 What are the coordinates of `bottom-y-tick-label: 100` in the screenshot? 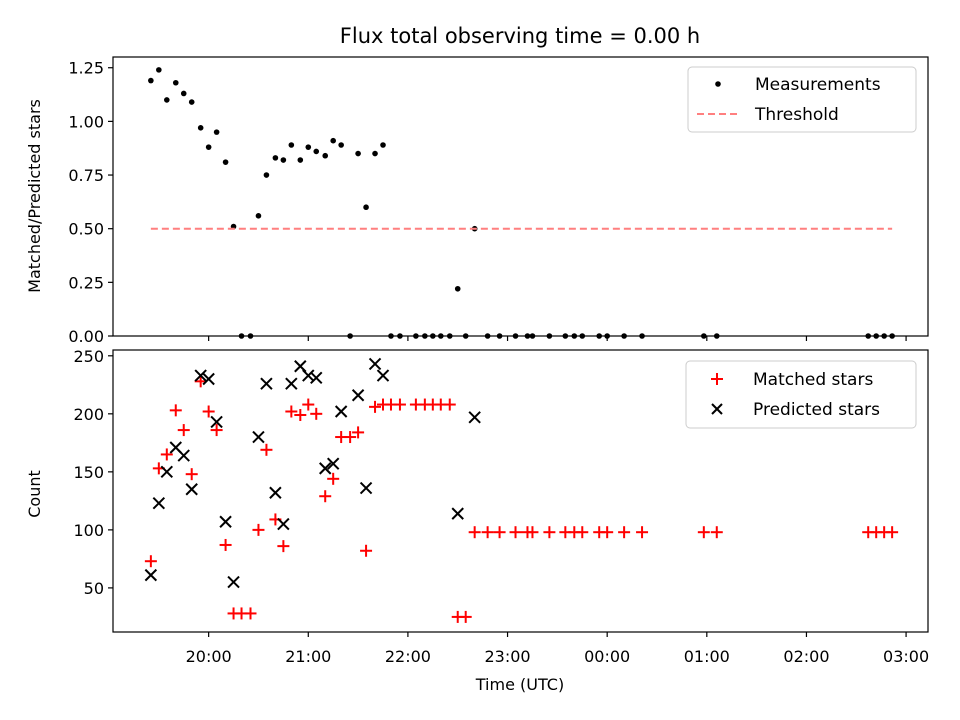 It's located at (88, 530).